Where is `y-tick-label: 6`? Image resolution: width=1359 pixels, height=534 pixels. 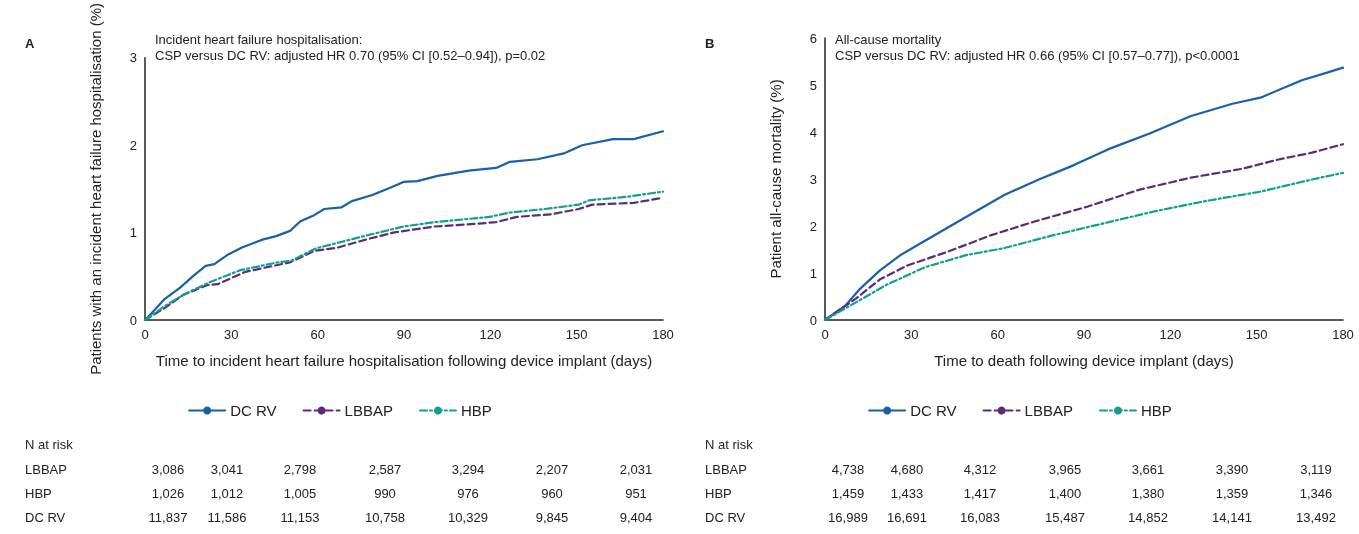 y-tick-label: 6 is located at coordinates (813, 38).